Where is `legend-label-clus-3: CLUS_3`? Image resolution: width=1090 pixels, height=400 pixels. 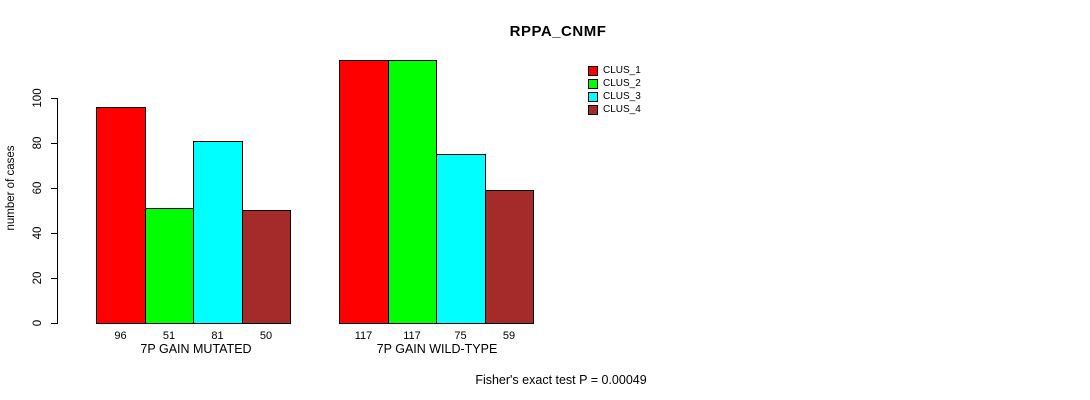
legend-label-clus-3: CLUS_3 is located at coordinates (622, 96).